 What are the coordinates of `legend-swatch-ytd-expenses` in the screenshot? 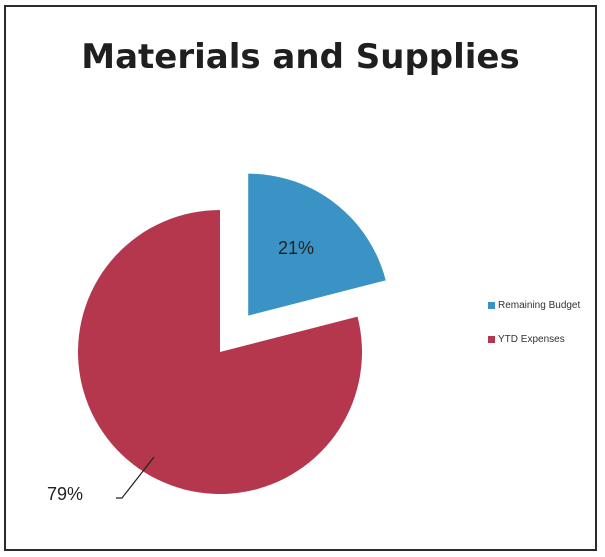 It's located at (491, 339).